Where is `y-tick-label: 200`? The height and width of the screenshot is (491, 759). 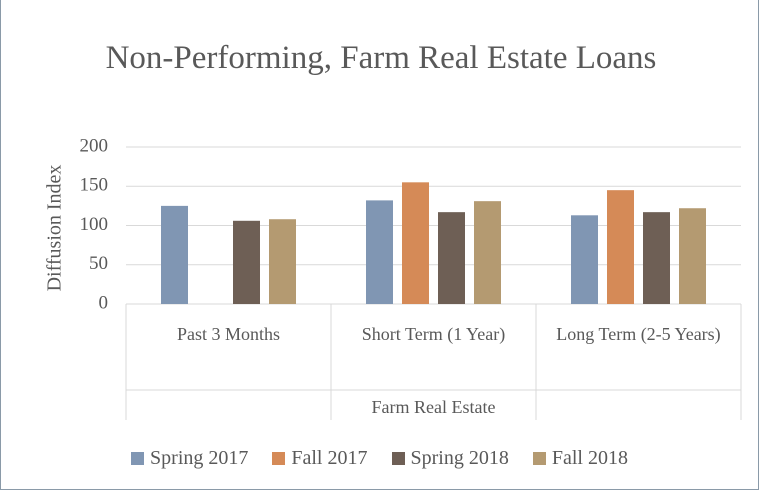 y-tick-label: 200 is located at coordinates (94, 145).